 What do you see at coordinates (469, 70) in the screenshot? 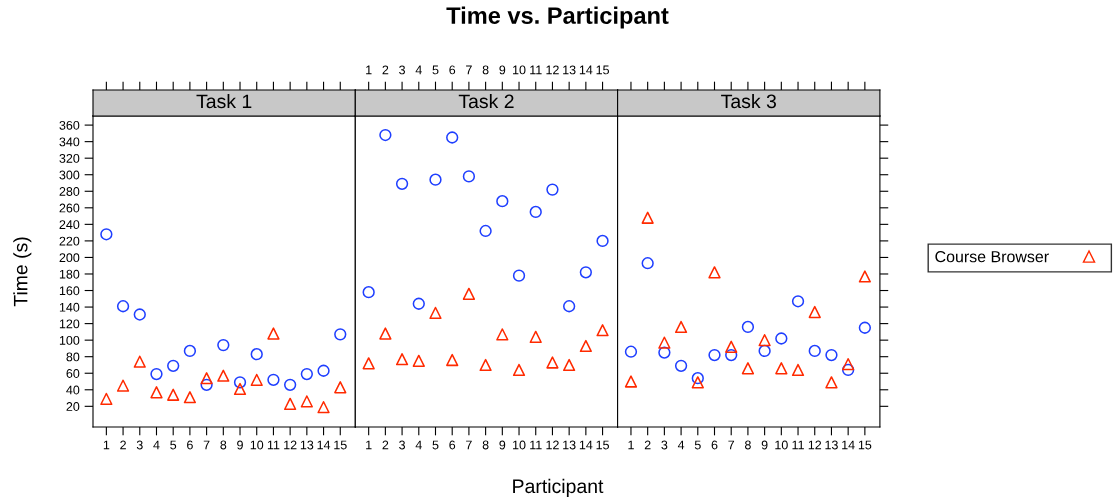
I see `x2-tick-label: 7` at bounding box center [469, 70].